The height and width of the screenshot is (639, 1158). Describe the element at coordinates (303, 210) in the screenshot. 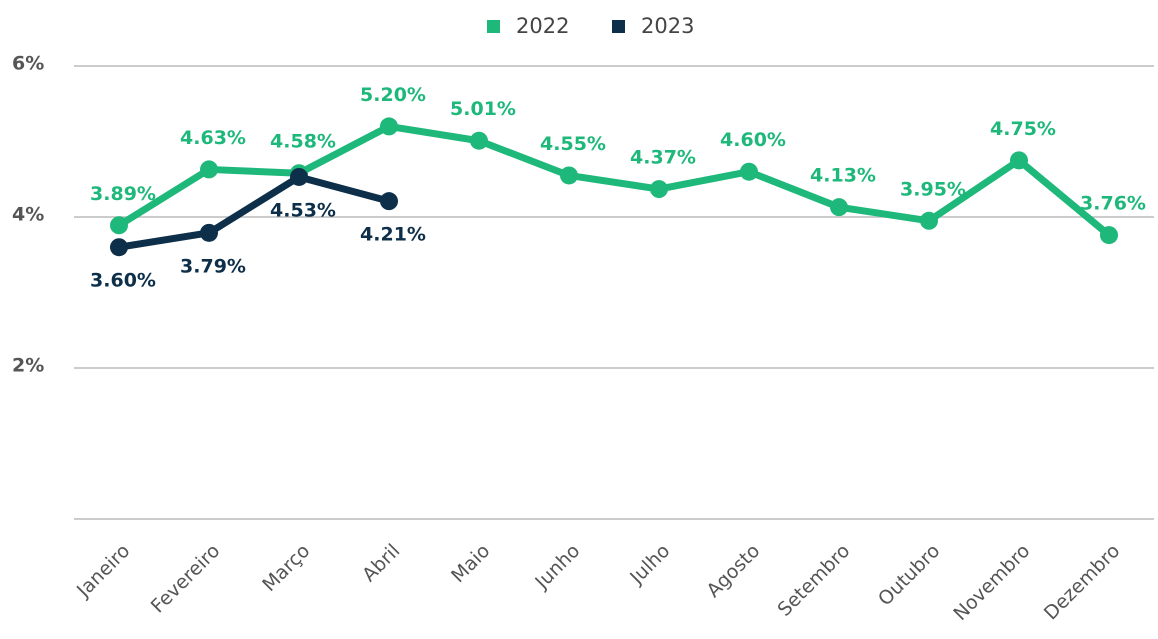

I see `data-label: 4.53%` at that location.